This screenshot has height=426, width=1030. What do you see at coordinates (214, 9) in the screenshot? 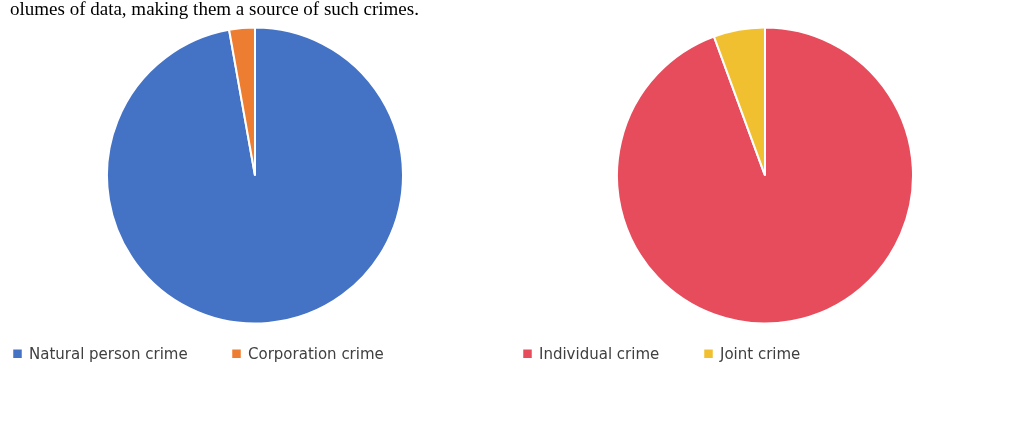
I see `text: olumes of data, making them a source of such crimes.` at bounding box center [214, 9].